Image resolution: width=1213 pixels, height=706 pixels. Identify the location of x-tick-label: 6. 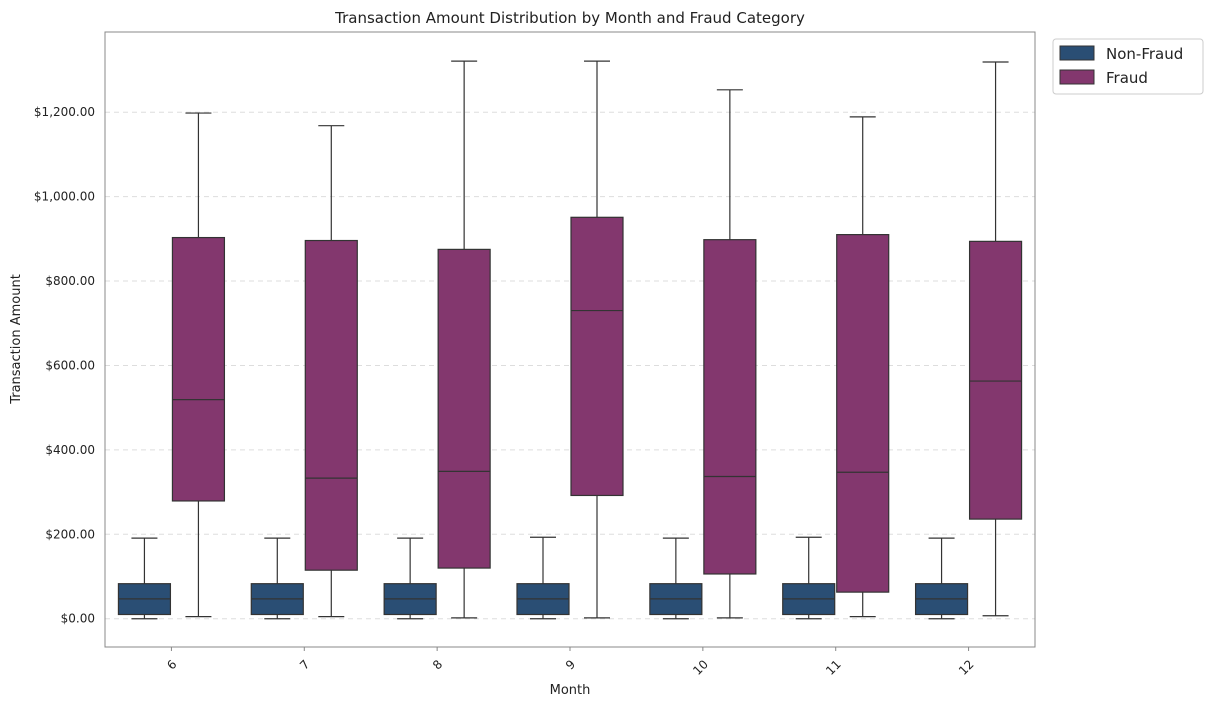
(171, 664).